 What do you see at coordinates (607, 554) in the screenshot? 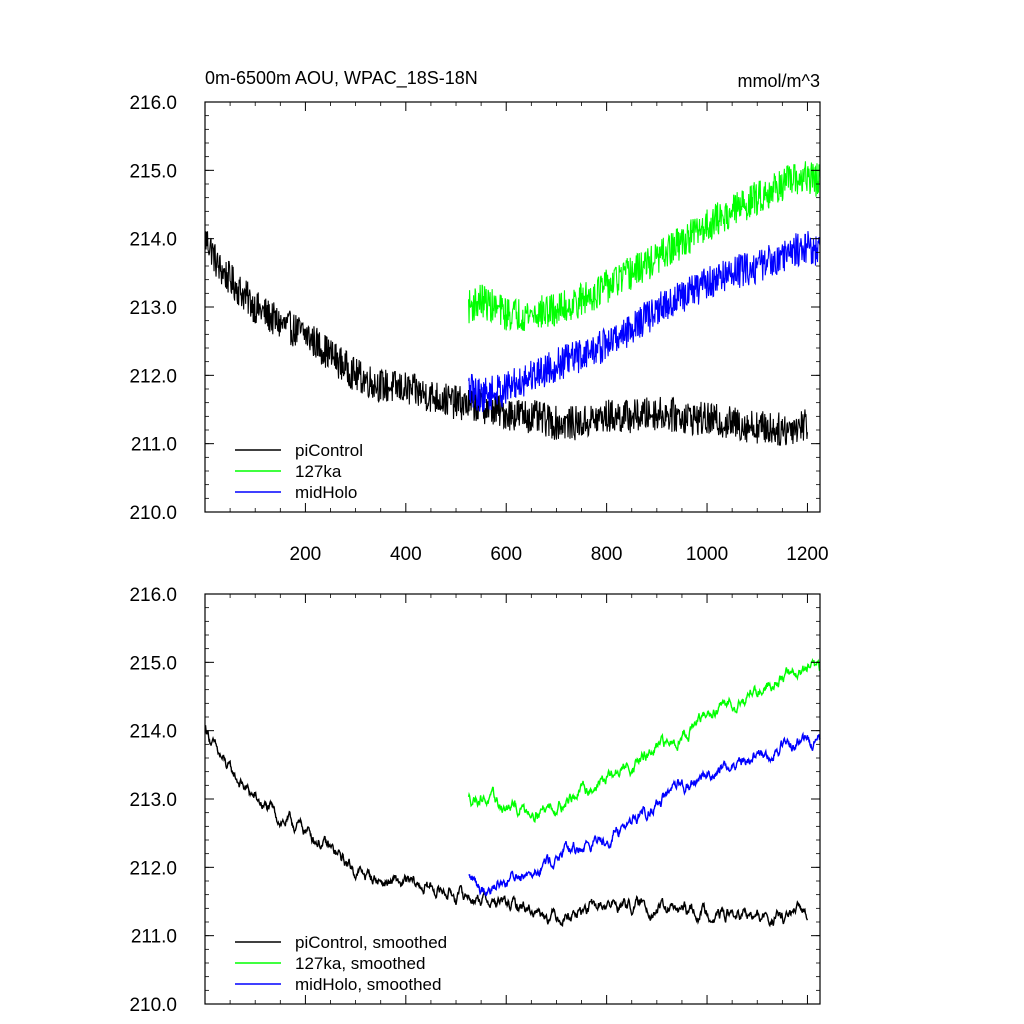
I see `x-tick-label: 800` at bounding box center [607, 554].